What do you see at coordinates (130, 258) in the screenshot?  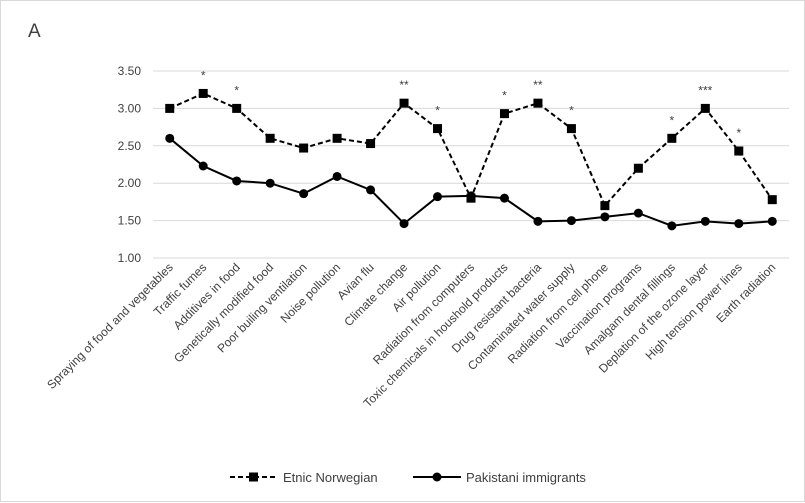 I see `y-tick-label: 1.00` at bounding box center [130, 258].